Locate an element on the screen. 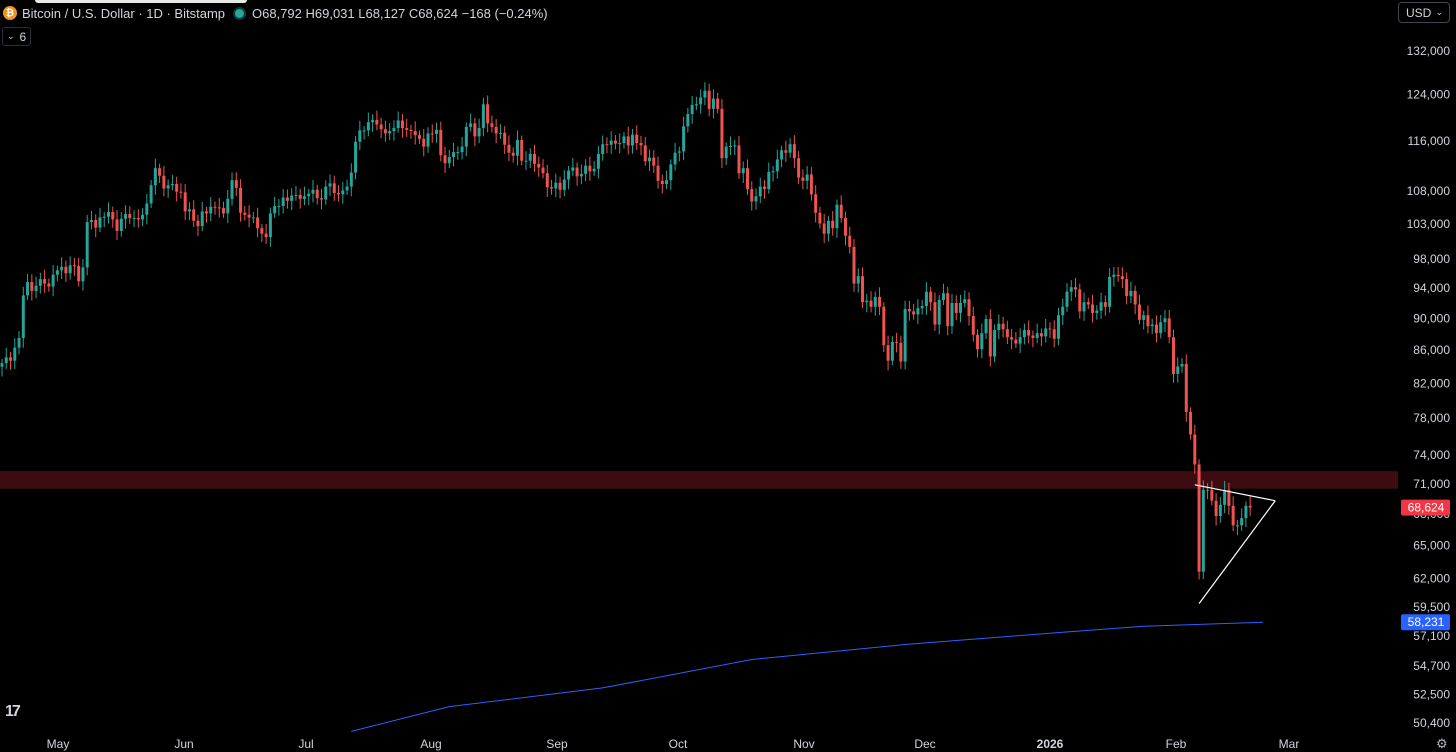 The image size is (1456, 752). price-tick-label: 71,000 is located at coordinates (1431, 484).